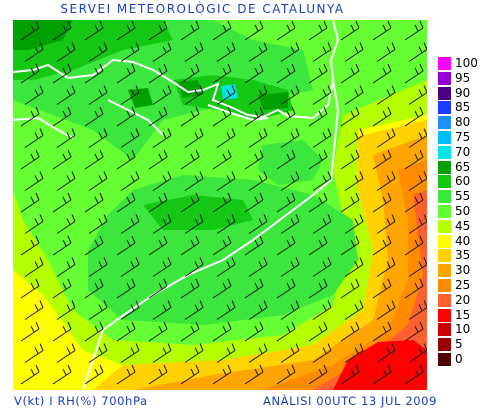  What do you see at coordinates (463, 299) in the screenshot?
I see `legend-label: 20` at bounding box center [463, 299].